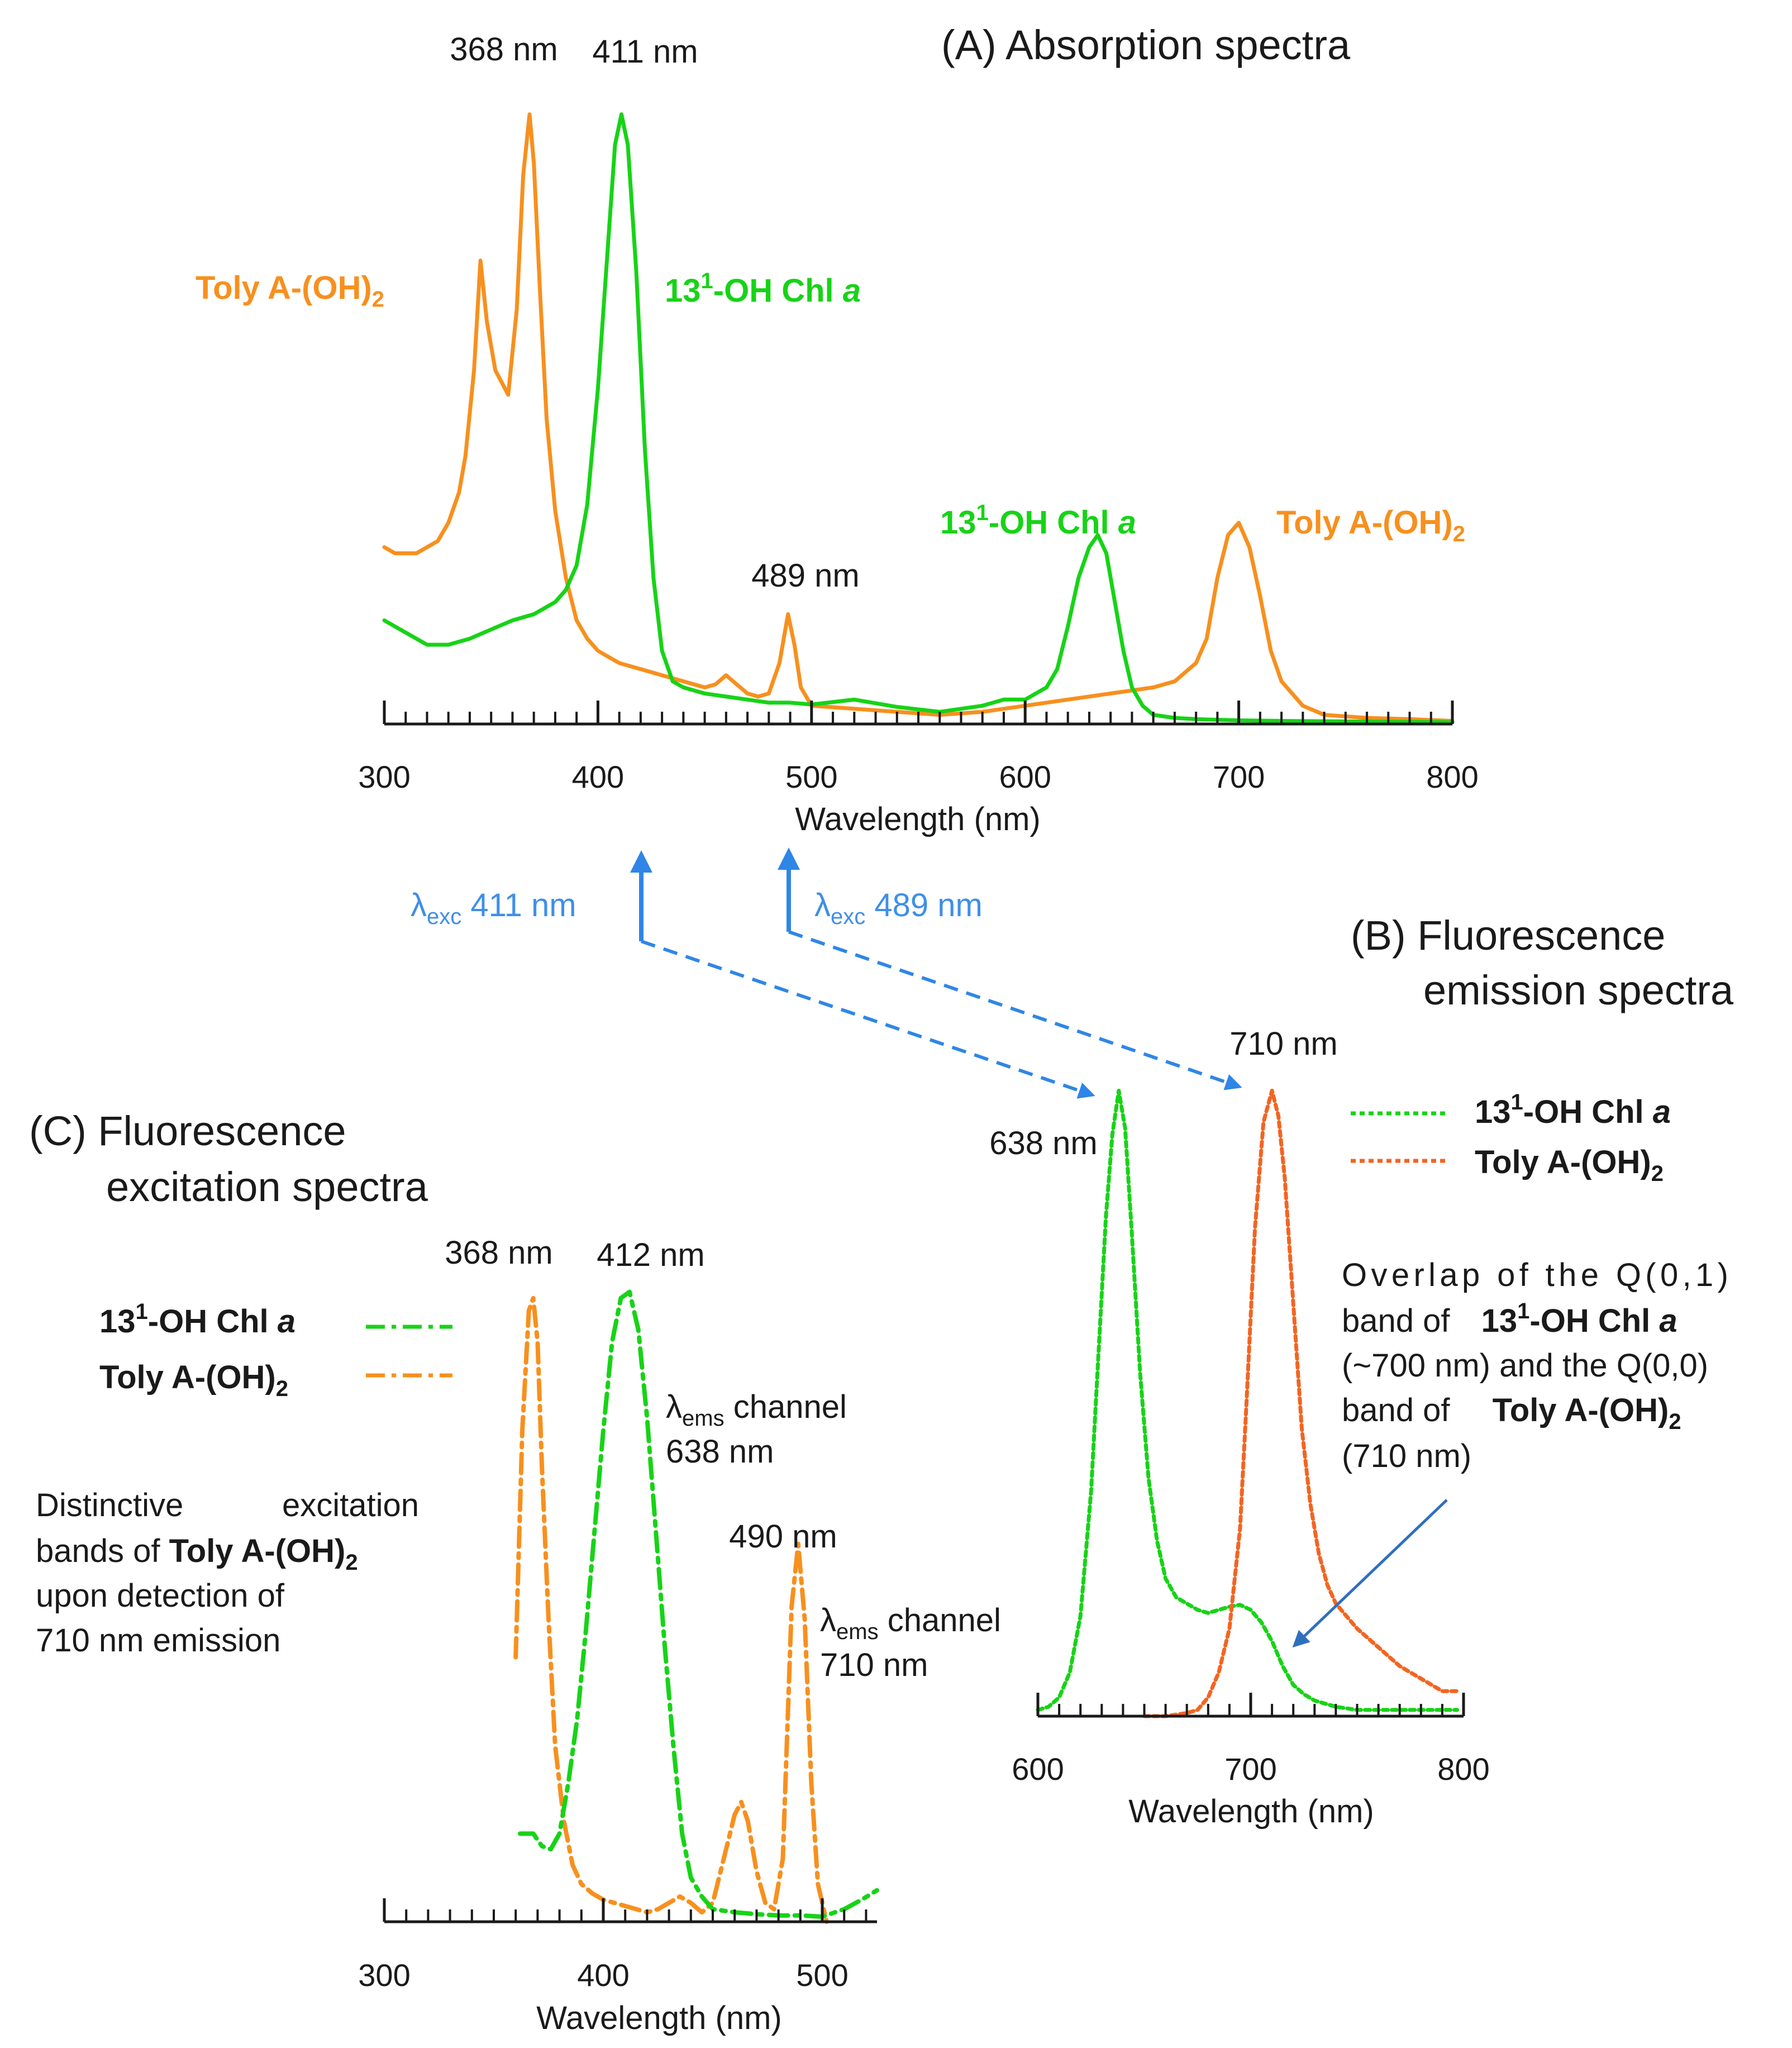  What do you see at coordinates (703, 1418) in the screenshot?
I see `channel-638-sub: ems` at bounding box center [703, 1418].